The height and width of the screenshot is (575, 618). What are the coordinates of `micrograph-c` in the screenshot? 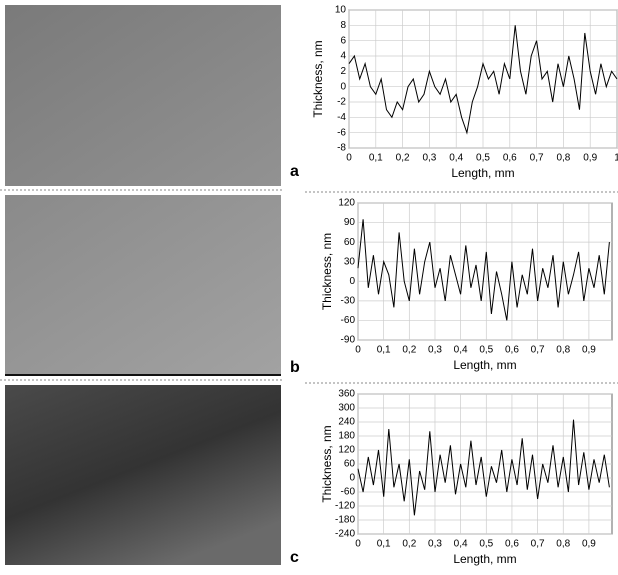 It's located at (143, 475).